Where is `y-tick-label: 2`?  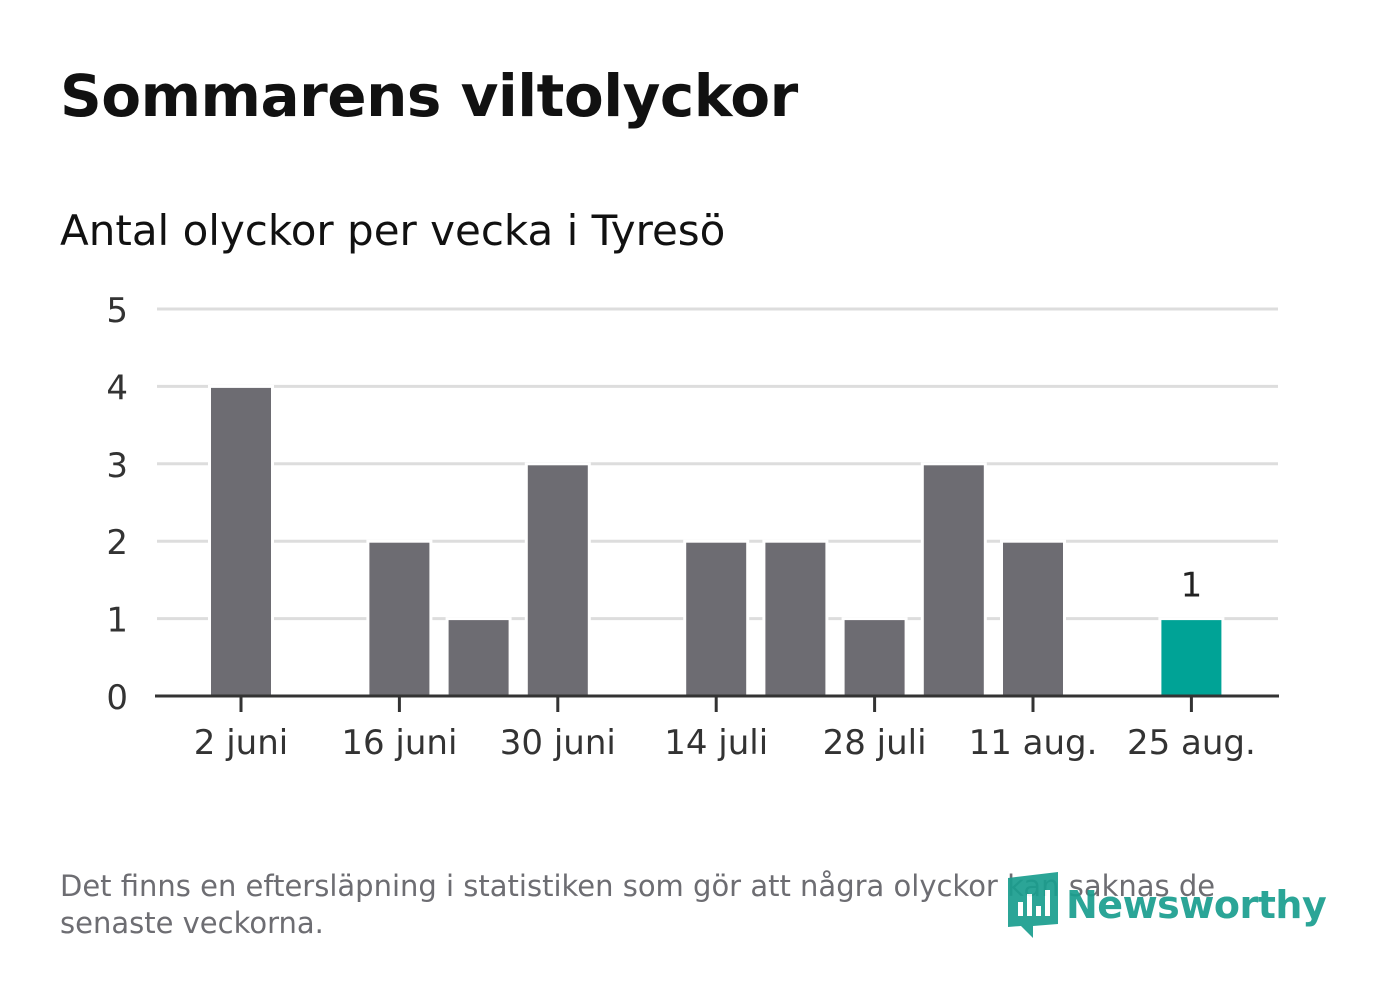 y-tick-label: 2 is located at coordinates (117, 543).